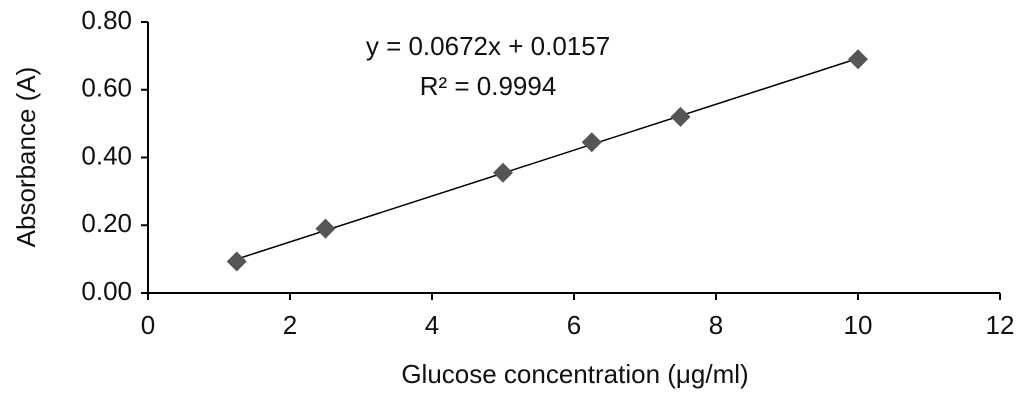 The width and height of the screenshot is (1028, 403). What do you see at coordinates (574, 374) in the screenshot?
I see `x-axis-title: Glucose concentration (μg/ml)` at bounding box center [574, 374].